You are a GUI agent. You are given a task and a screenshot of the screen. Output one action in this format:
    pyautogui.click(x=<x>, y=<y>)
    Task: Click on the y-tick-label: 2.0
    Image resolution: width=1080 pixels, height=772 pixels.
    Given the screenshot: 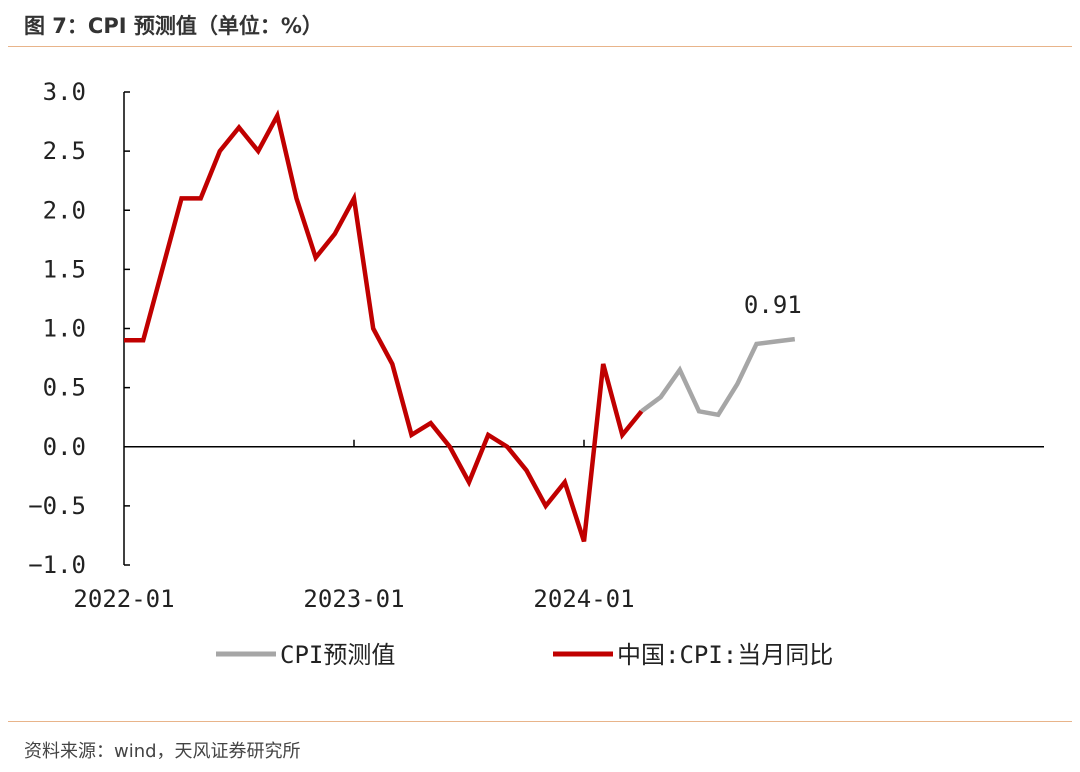 What is the action you would take?
    pyautogui.click(x=64, y=210)
    